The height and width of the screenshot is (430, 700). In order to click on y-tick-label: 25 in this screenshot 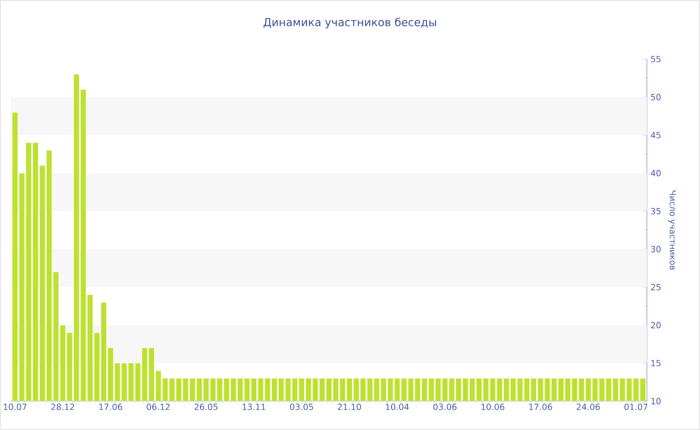, I will do `click(655, 287)`.